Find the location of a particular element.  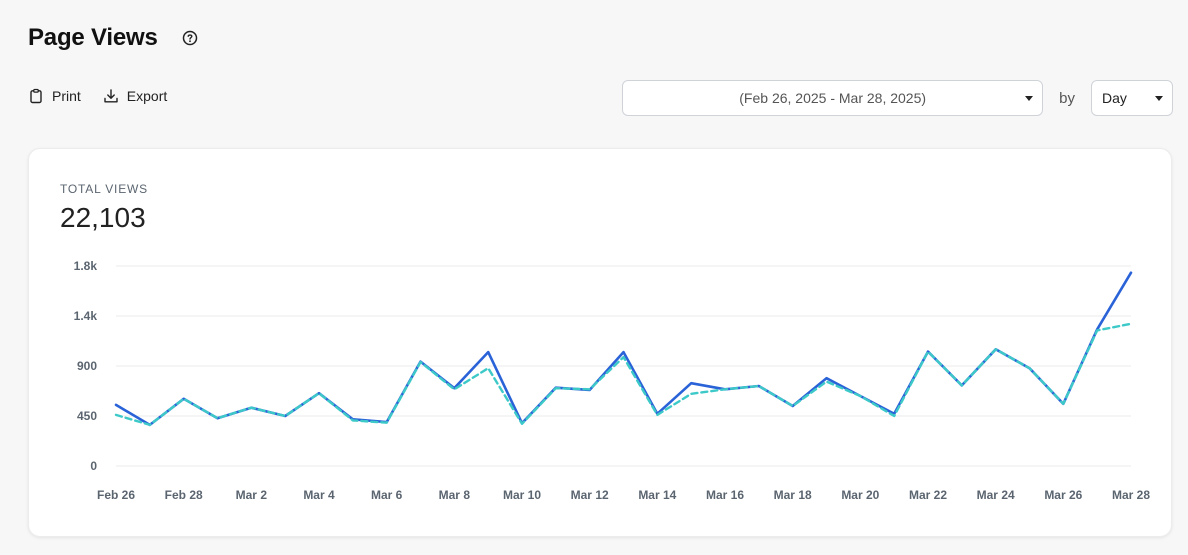

granularity-select: Day is located at coordinates (1132, 98).